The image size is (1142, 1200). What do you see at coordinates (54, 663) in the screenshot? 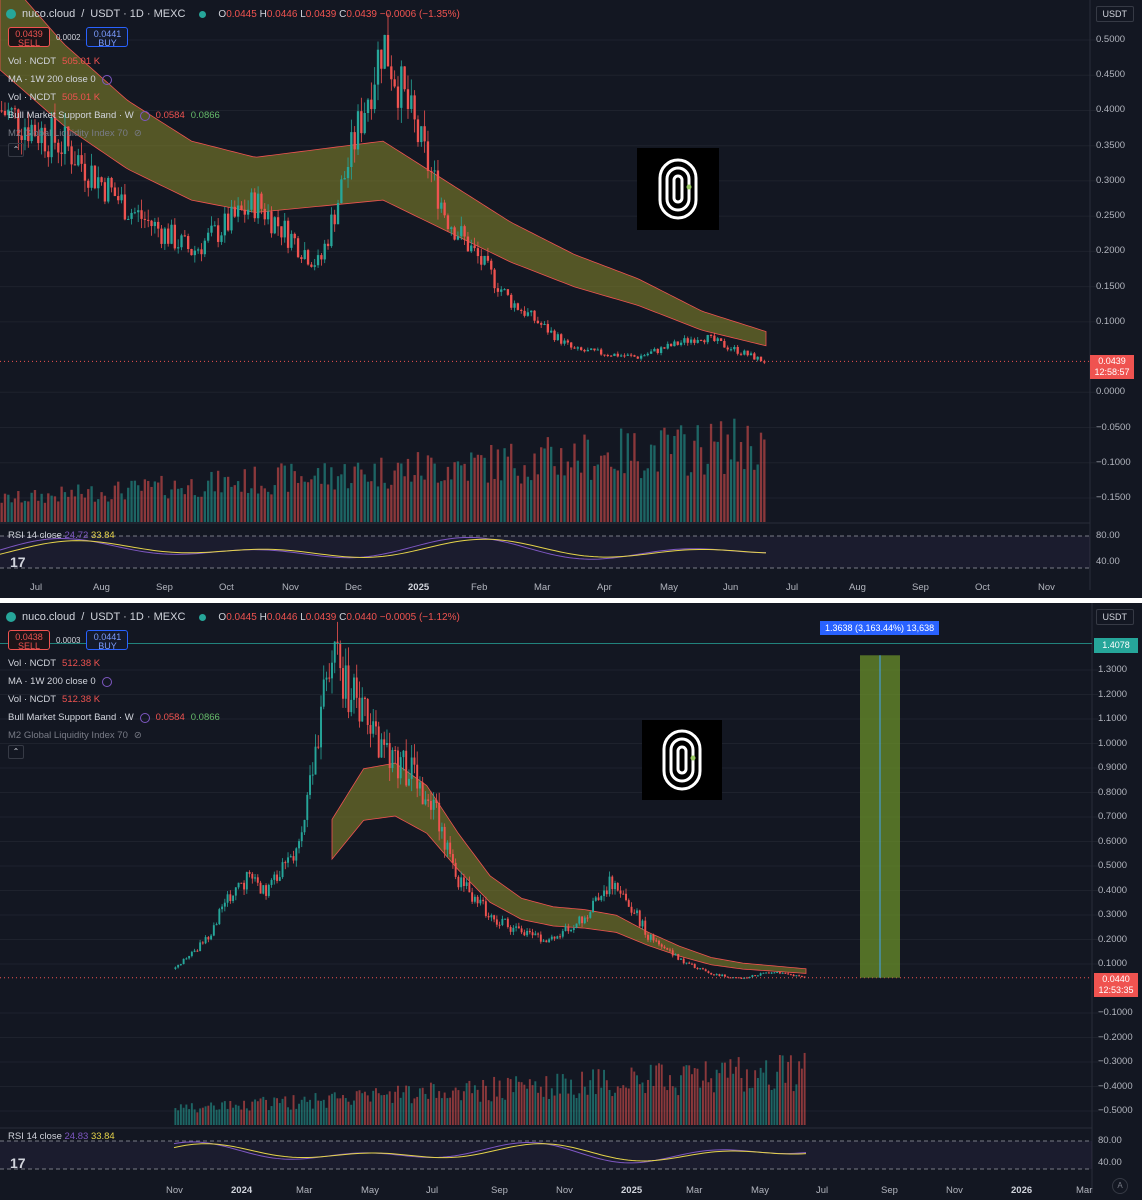
I see `legend-vol: Vol · NCDT 512.38 K` at bounding box center [54, 663].